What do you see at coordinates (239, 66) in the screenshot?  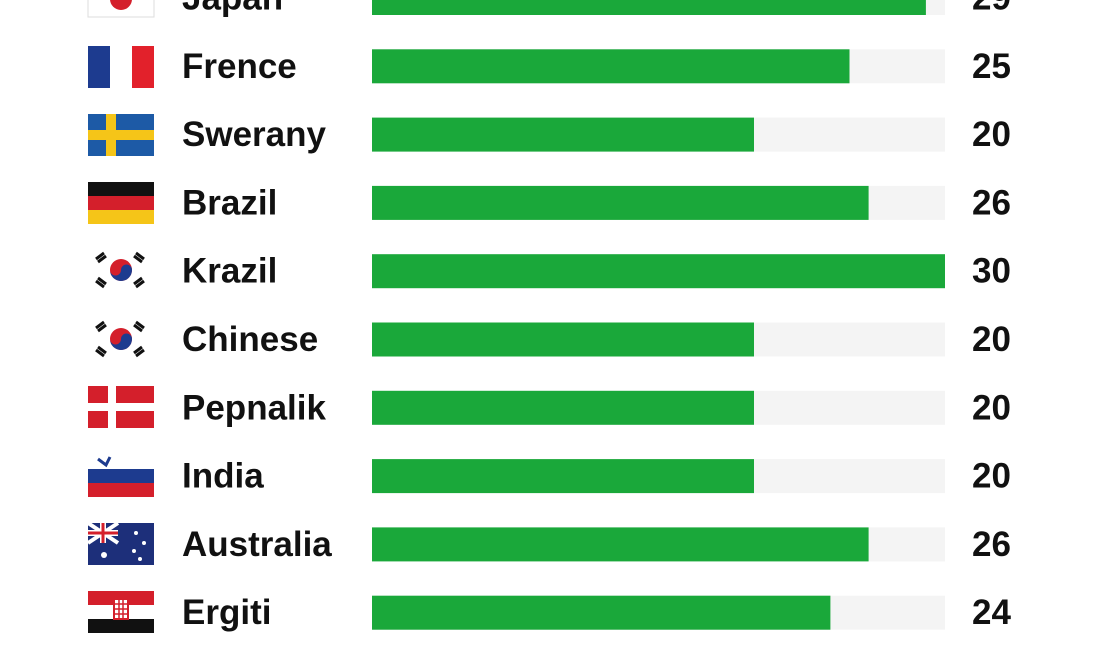 I see `category-label: Frence` at bounding box center [239, 66].